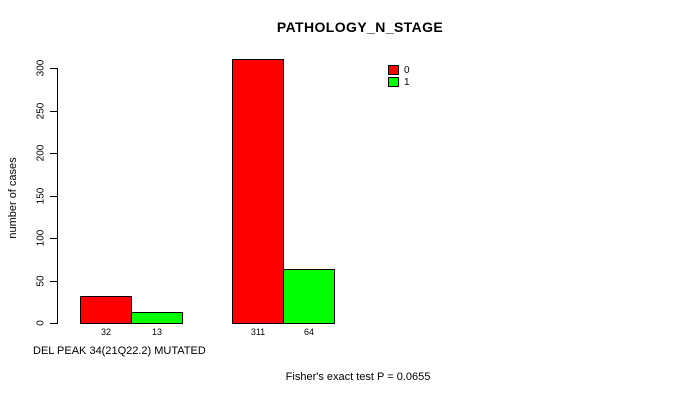  I want to click on y-tick-label: 200, so click(41, 153).